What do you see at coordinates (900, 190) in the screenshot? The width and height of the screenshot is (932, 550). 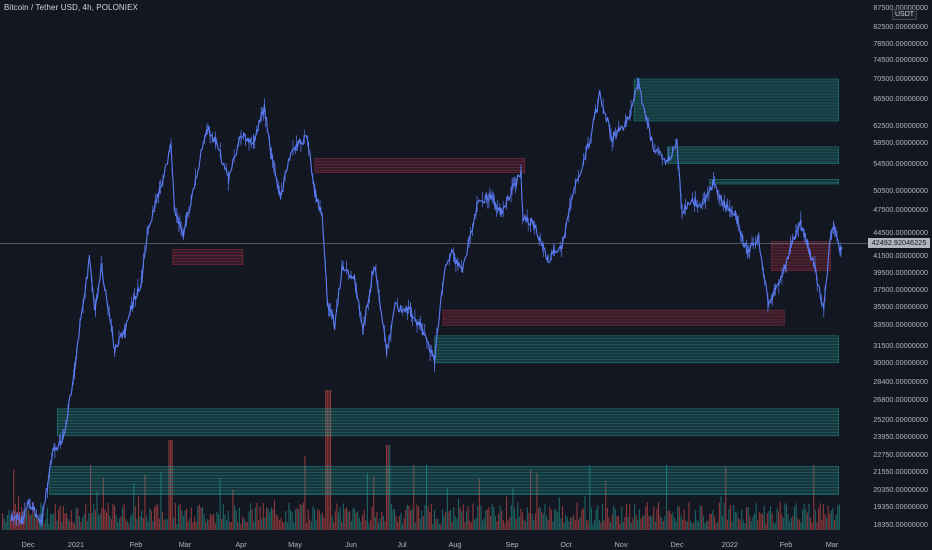 I see `price-axis-tick: 50500.00000000` at bounding box center [900, 190].